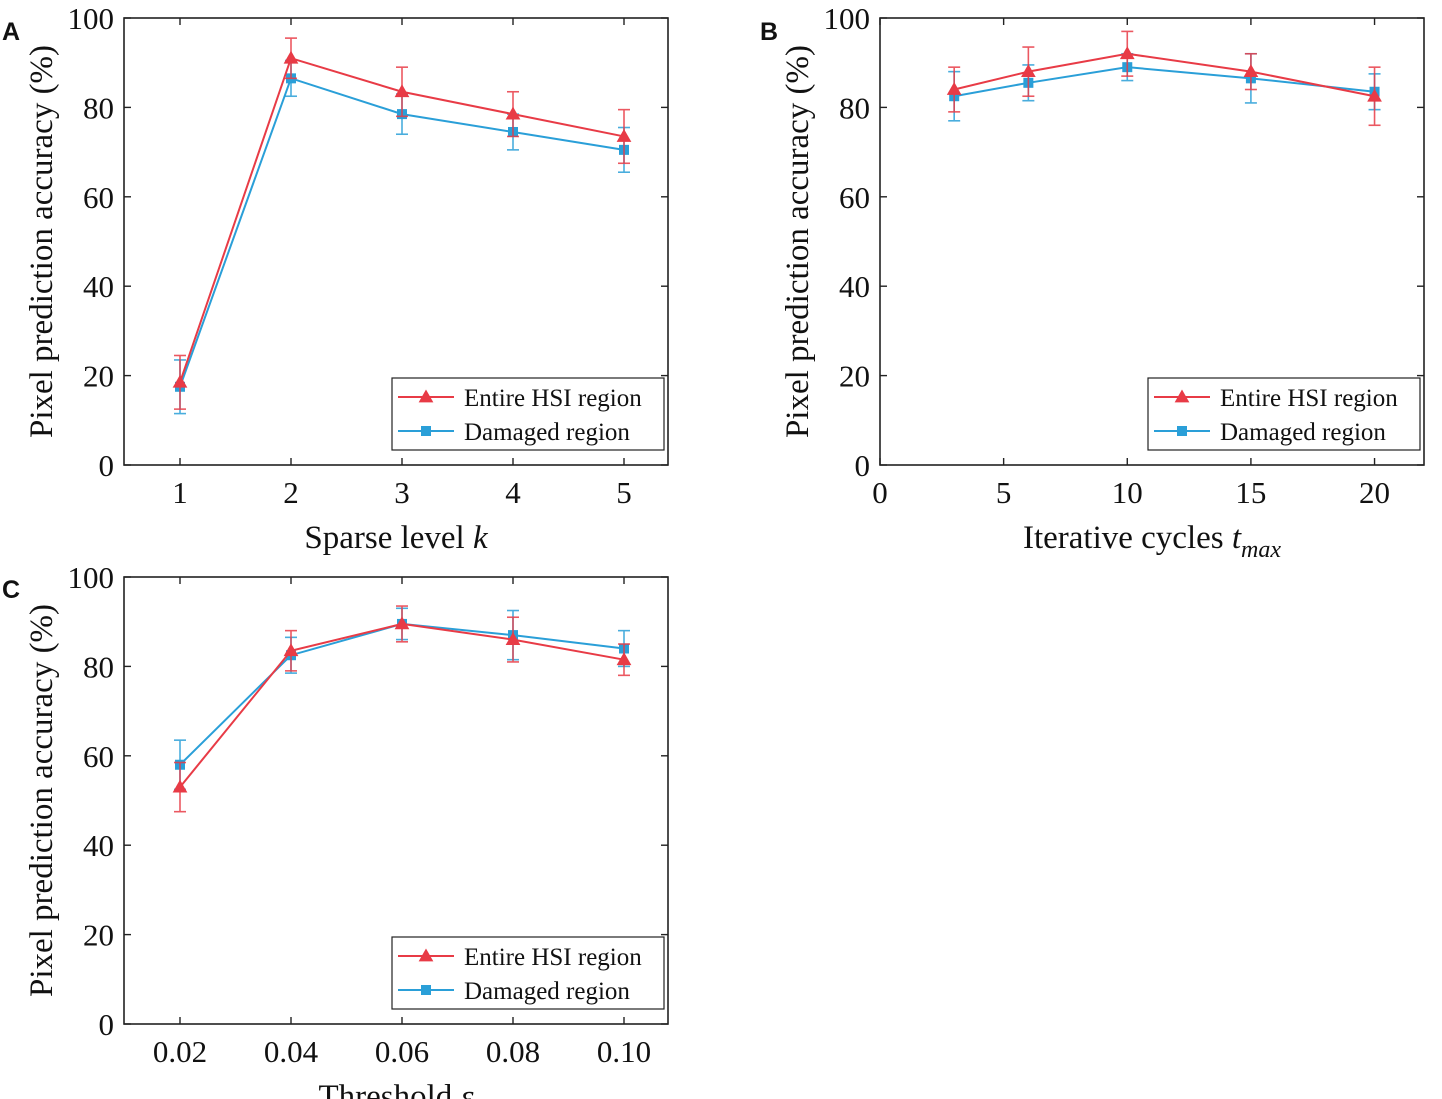 Image resolution: width=1442 pixels, height=1099 pixels. I want to click on x-tick-label: 0.06, so click(402, 1051).